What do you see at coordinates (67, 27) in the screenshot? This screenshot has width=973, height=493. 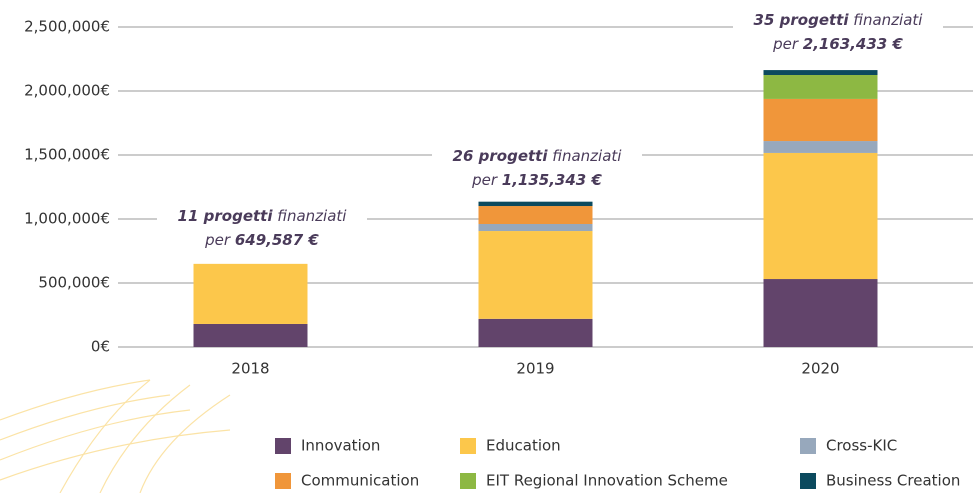 I see `y-tick-label: 2,500,000€` at bounding box center [67, 27].